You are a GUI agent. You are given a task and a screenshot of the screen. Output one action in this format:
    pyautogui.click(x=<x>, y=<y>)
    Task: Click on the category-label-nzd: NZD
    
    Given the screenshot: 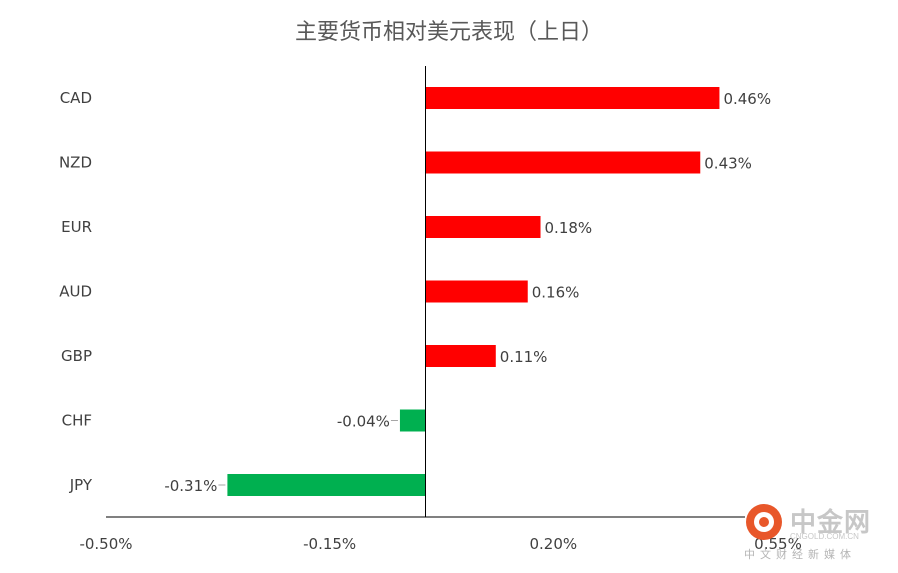 What is the action you would take?
    pyautogui.click(x=75, y=163)
    